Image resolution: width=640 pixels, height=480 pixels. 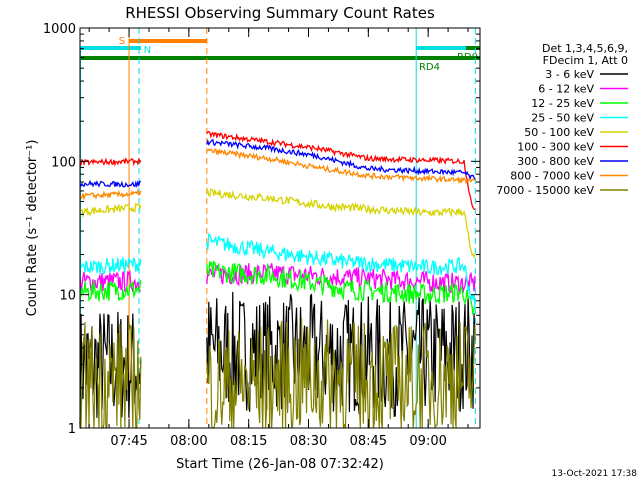 I want to click on legend-entry-label: 7000 - 15000 keV, so click(x=545, y=190).